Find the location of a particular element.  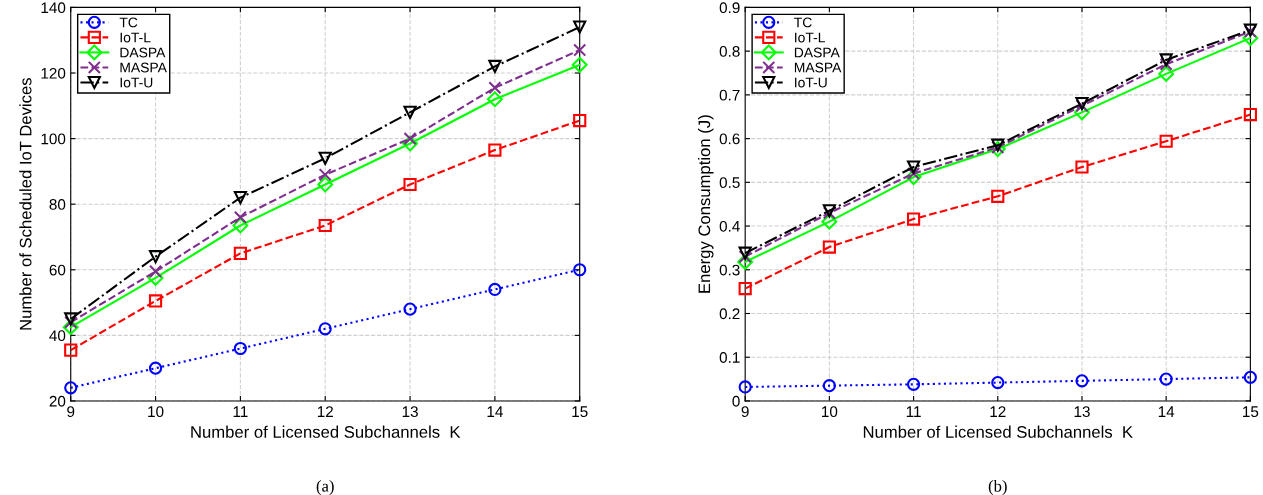

y-tick-label: 100 is located at coordinates (53, 139).